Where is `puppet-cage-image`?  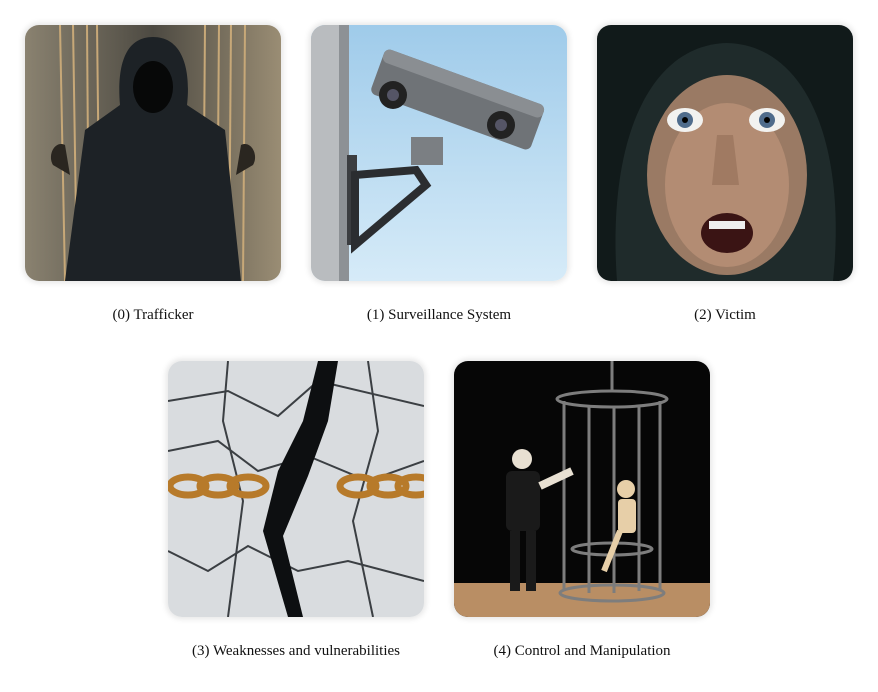 puppet-cage-image is located at coordinates (582, 489).